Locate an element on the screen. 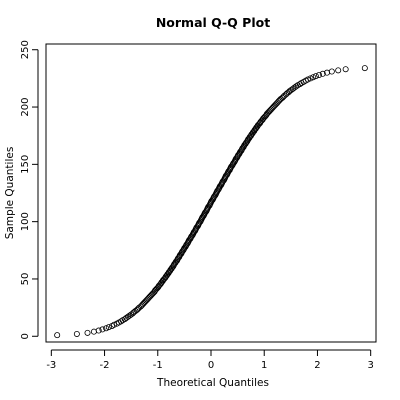 The width and height of the screenshot is (400, 400). x-tick-label: 0 is located at coordinates (211, 365).